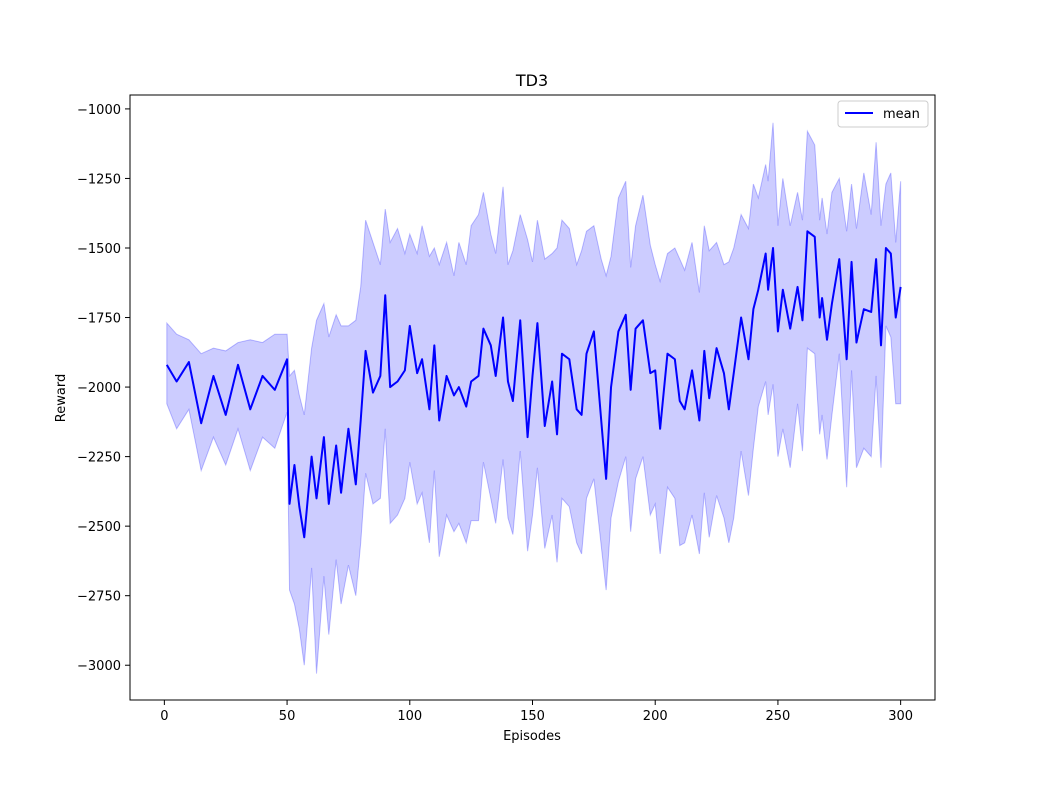 The height and width of the screenshot is (786, 1039). Describe the element at coordinates (61, 398) in the screenshot. I see `y-axis-label: Reward` at that location.